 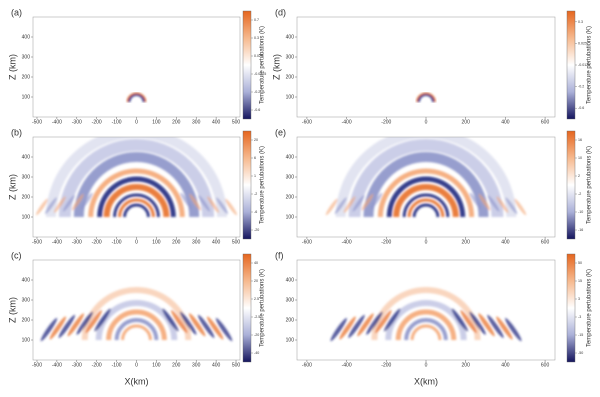 I want to click on colorbar-tick-label: 3, so click(x=579, y=299).